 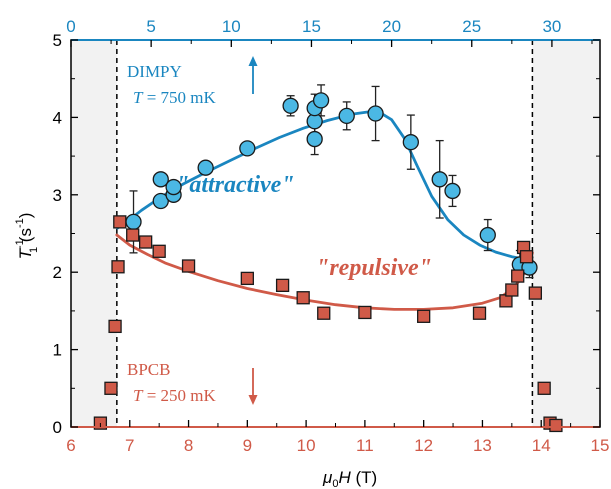 I want to click on top-tick-label: 10, so click(x=231, y=26).